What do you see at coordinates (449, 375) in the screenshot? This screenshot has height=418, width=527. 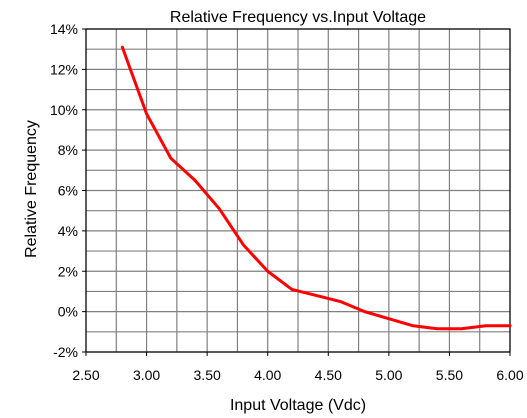 I see `x-tick-label: 5.50` at bounding box center [449, 375].